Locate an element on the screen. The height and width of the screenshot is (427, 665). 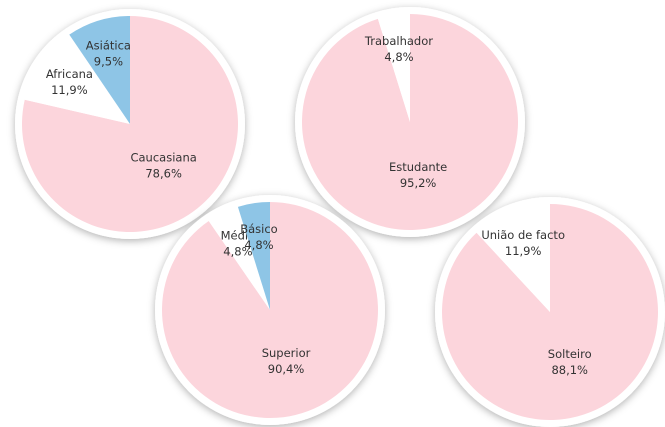
slice-label: Básico is located at coordinates (258, 229).